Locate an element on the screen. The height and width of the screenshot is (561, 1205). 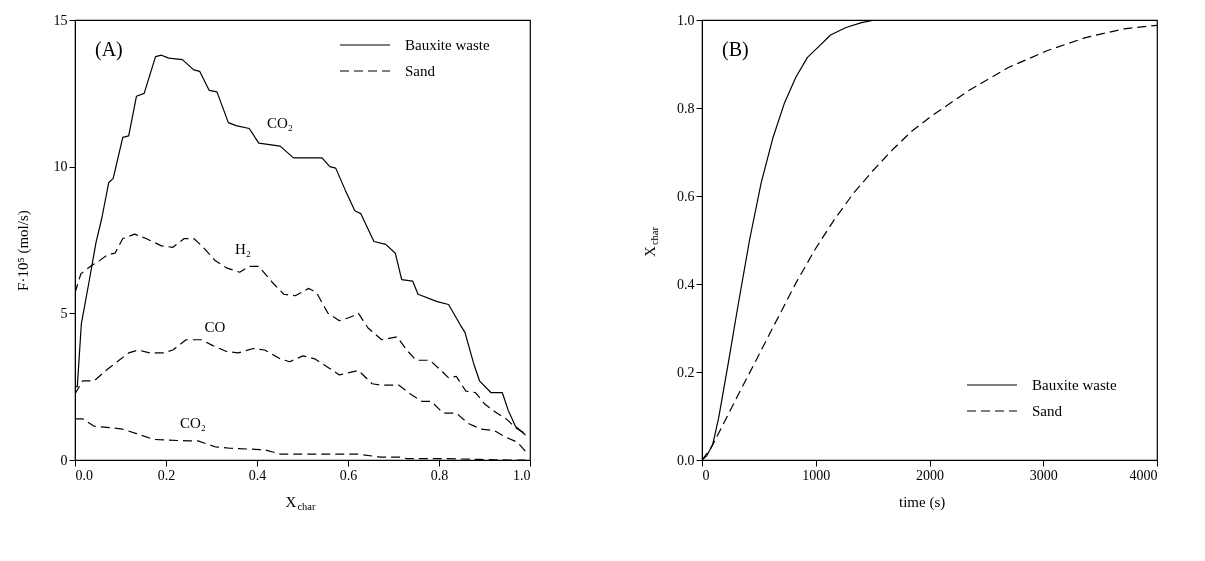
y-tick-label: 5 is located at coordinates (64, 313).